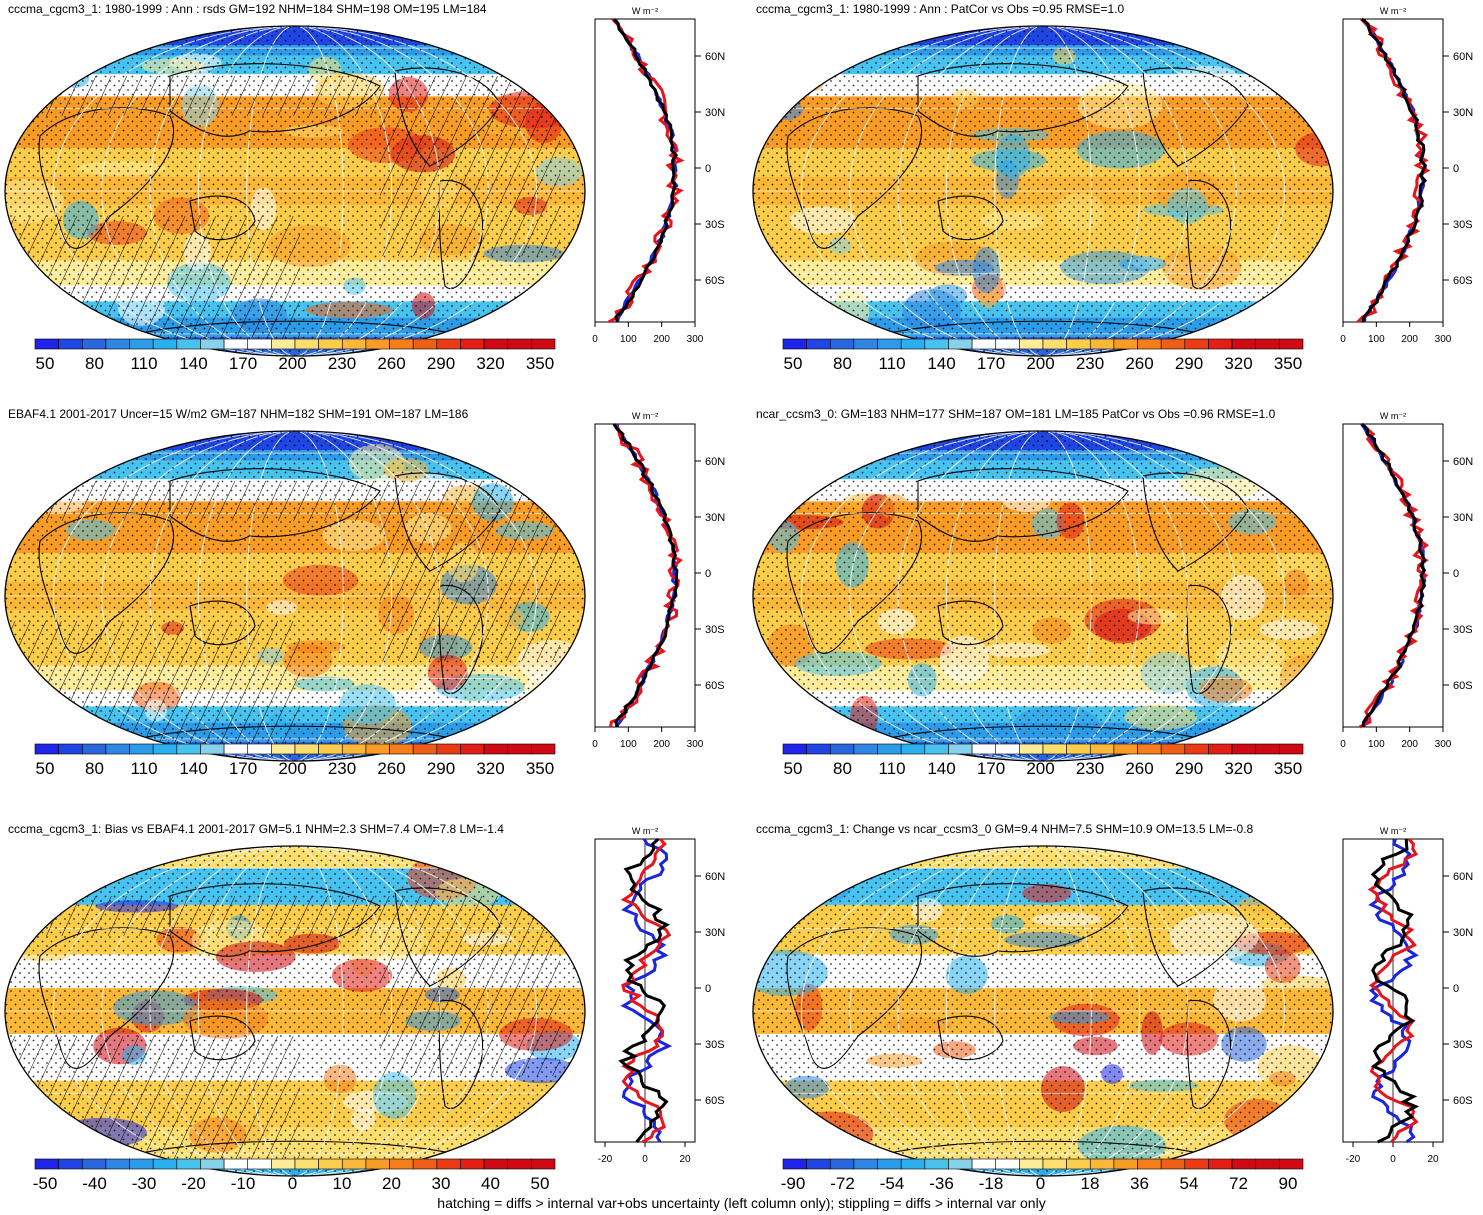  I want to click on colorbar-label: 40, so click(490, 1183).